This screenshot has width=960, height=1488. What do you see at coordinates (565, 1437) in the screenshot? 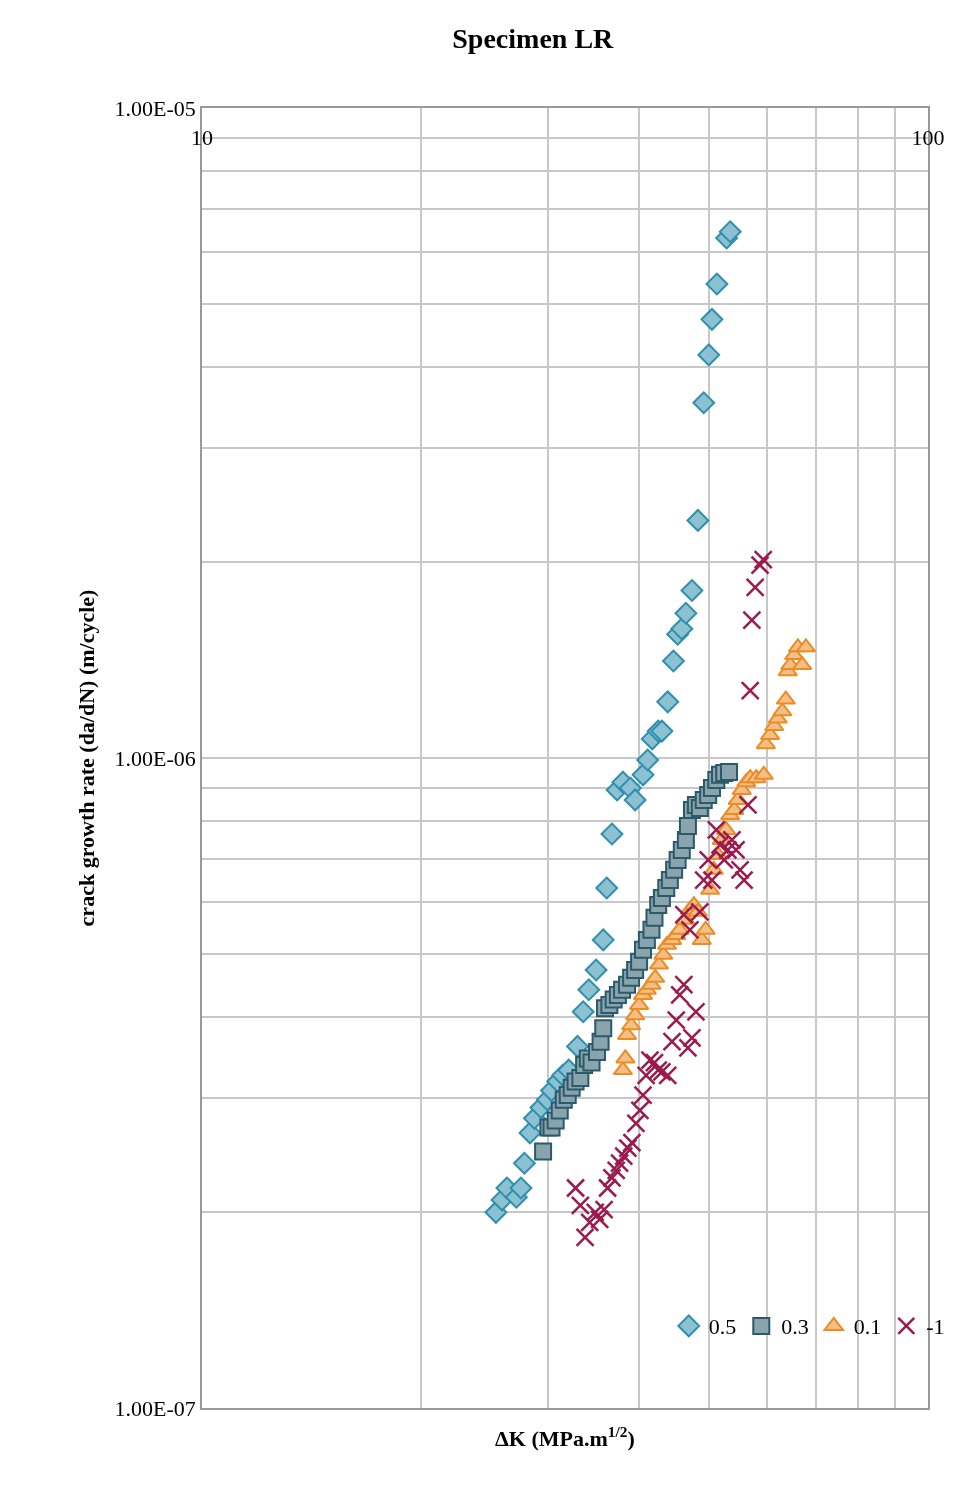
I see `x-axis-title: ΔK (MPa.m$^{1/2}$)` at bounding box center [565, 1437].